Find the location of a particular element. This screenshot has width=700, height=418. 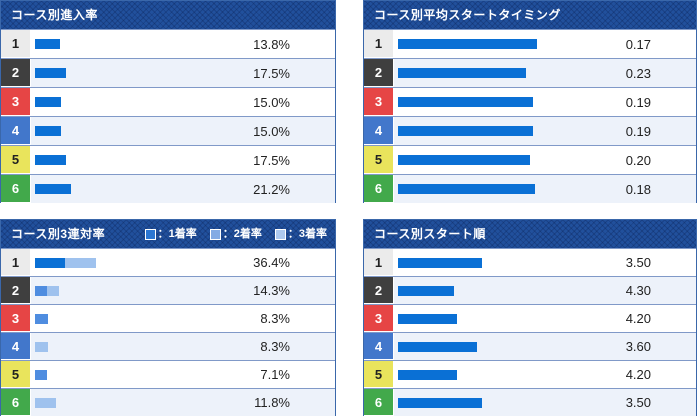

panel-top3-rate-header: コース別3連対率 ：1着率 ：2着率 ：3着率 is located at coordinates (168, 234).